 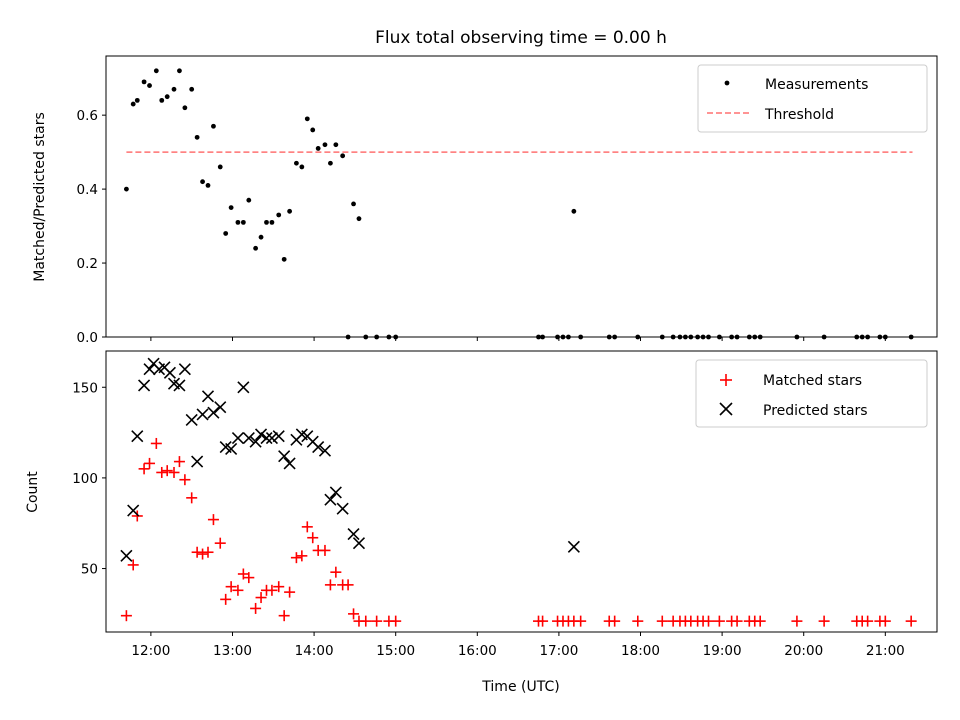 I want to click on legend-predicted-label: Predicted stars, so click(x=815, y=411).